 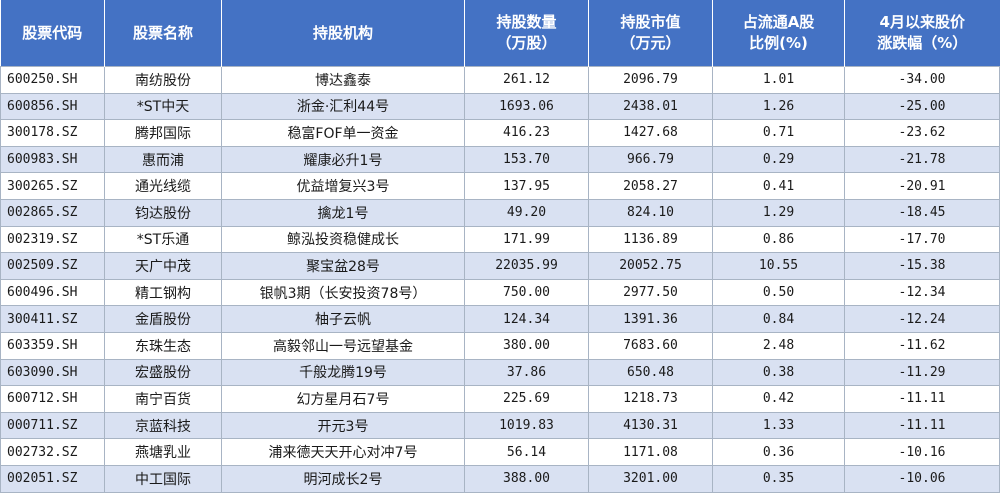 What do you see at coordinates (922, 22) in the screenshot?
I see `header-change-line1: 4月以来股价` at bounding box center [922, 22].